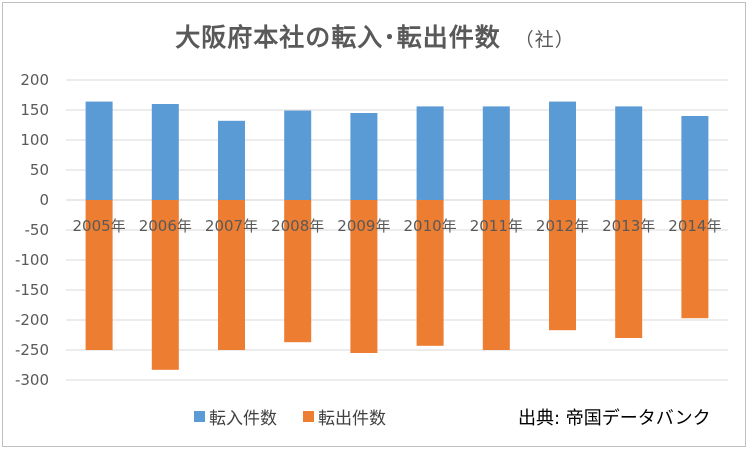 The image size is (750, 451). What do you see at coordinates (39, 170) in the screenshot?
I see `y-tick-label: 50` at bounding box center [39, 170].